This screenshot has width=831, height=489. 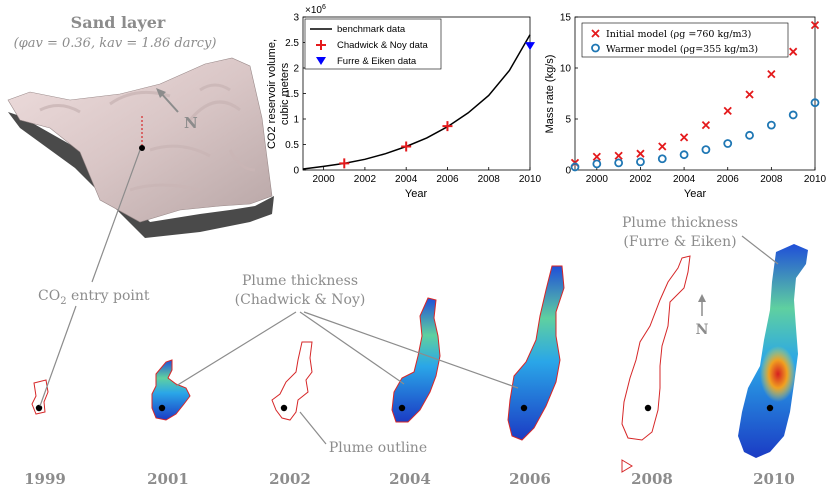 I want to click on plume-fill-2006, so click(x=536, y=353).